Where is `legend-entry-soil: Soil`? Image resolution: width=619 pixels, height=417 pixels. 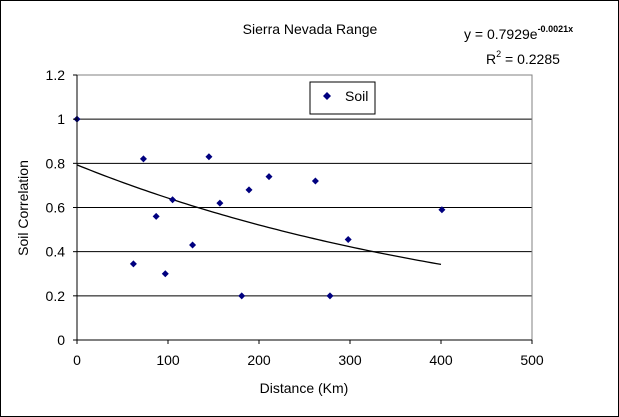 legend-entry-soil: Soil is located at coordinates (356, 96).